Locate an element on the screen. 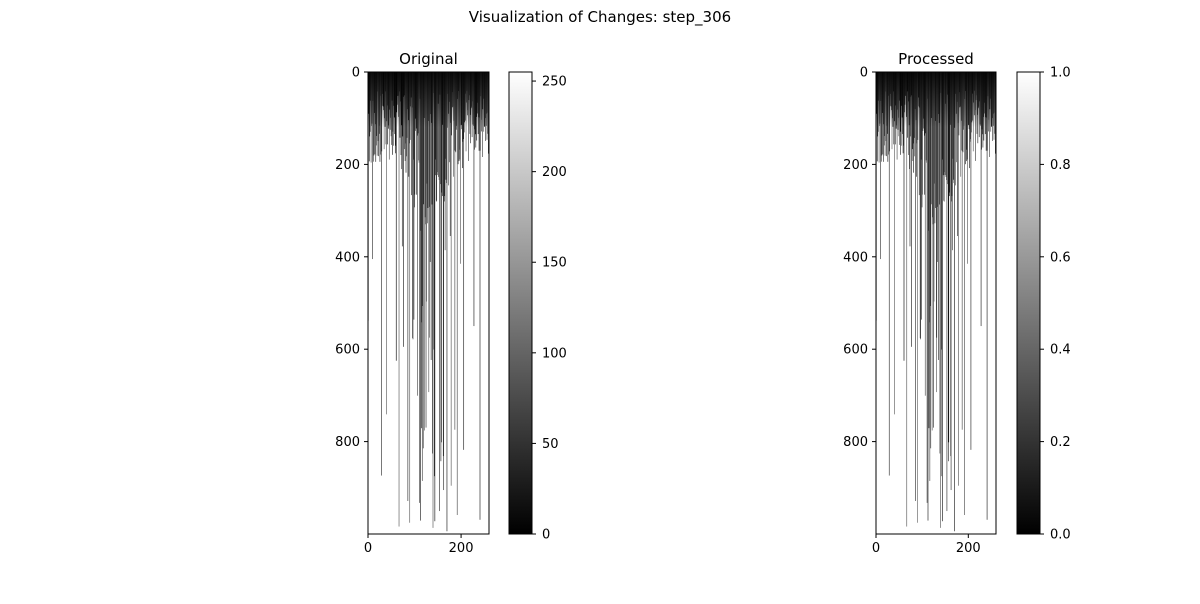  colorbar-tick-label: 0.0 is located at coordinates (1060, 535).